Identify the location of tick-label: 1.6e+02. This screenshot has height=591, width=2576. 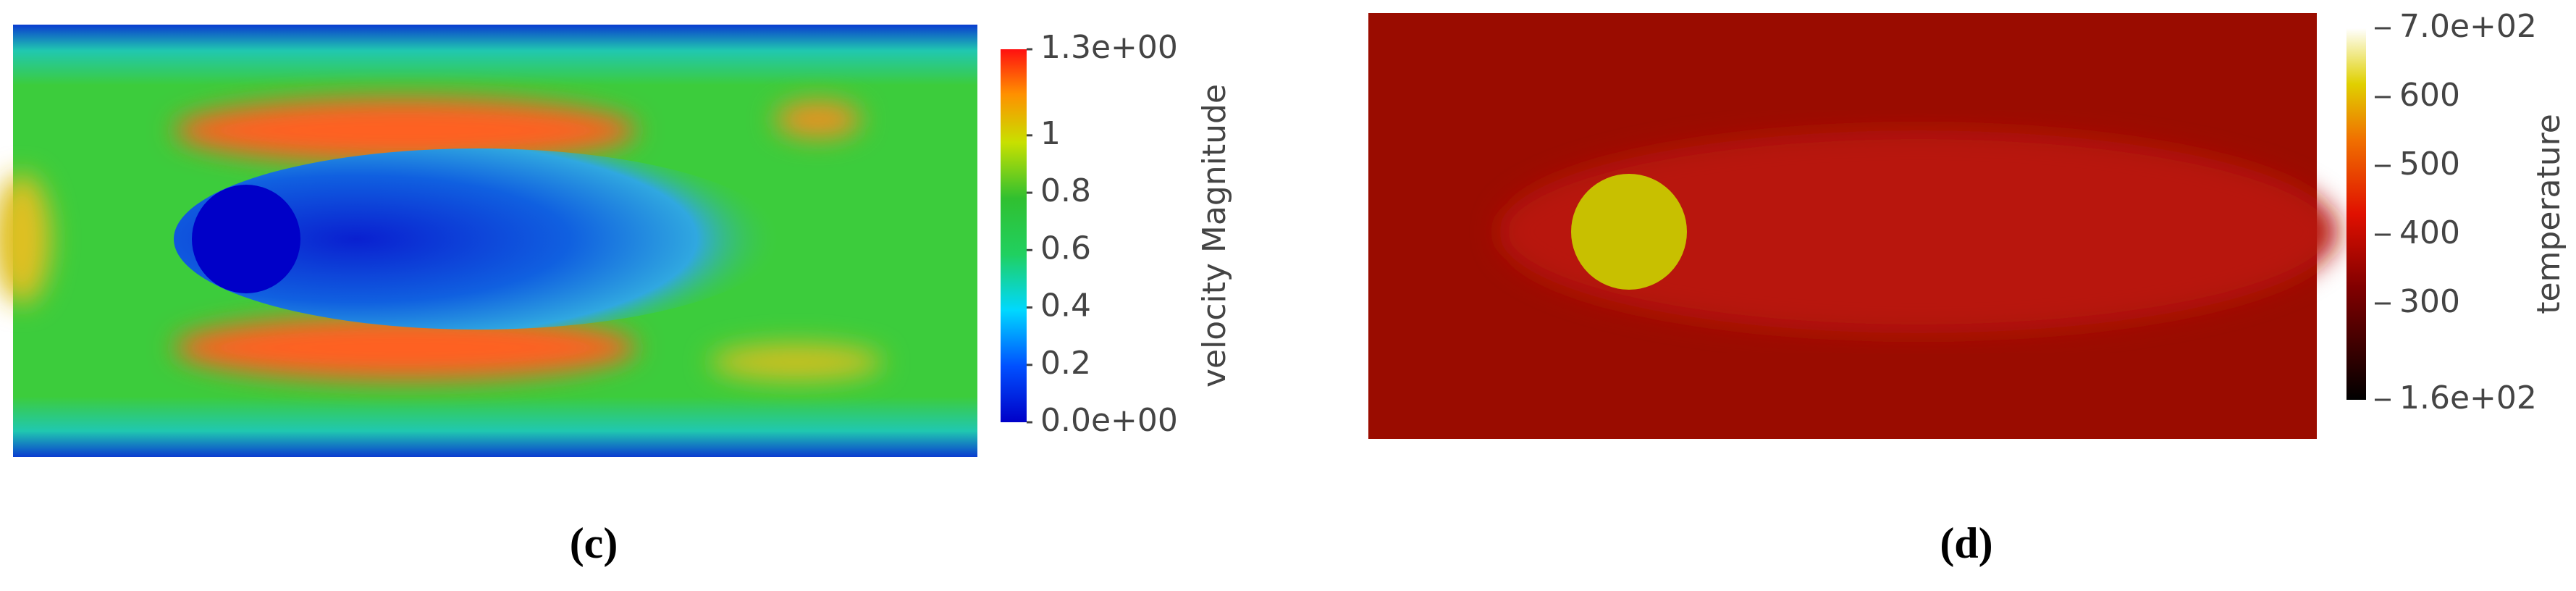
(2468, 398).